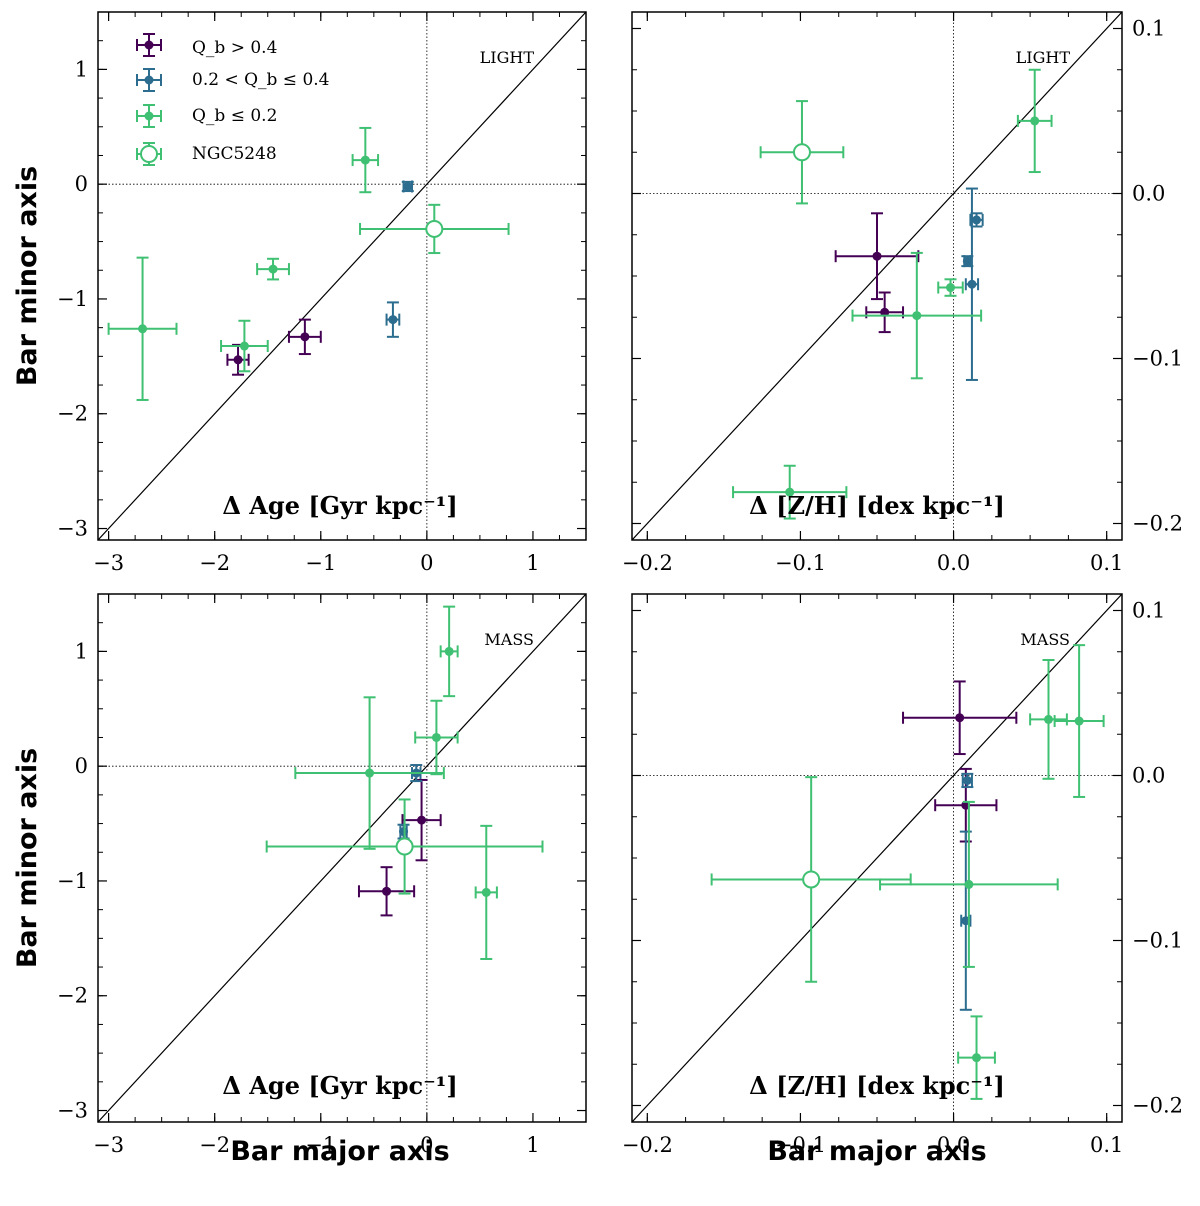 The height and width of the screenshot is (1206, 1200). What do you see at coordinates (27, 858) in the screenshot?
I see `y-axis-title-bottom: Bar minor axis` at bounding box center [27, 858].